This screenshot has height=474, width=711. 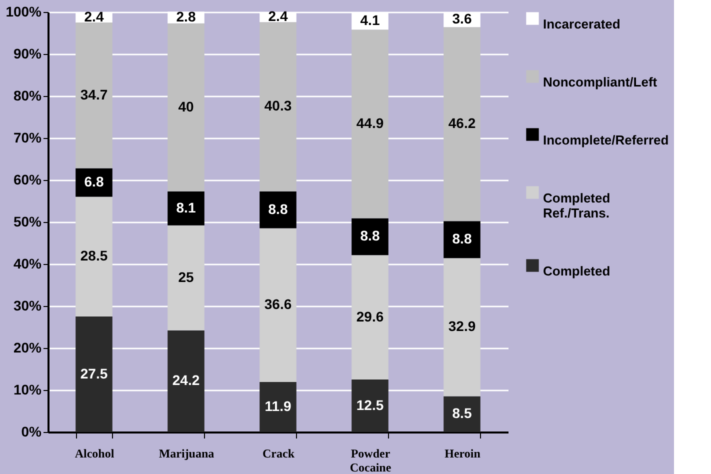 I want to click on data-label: 40, so click(x=186, y=106).